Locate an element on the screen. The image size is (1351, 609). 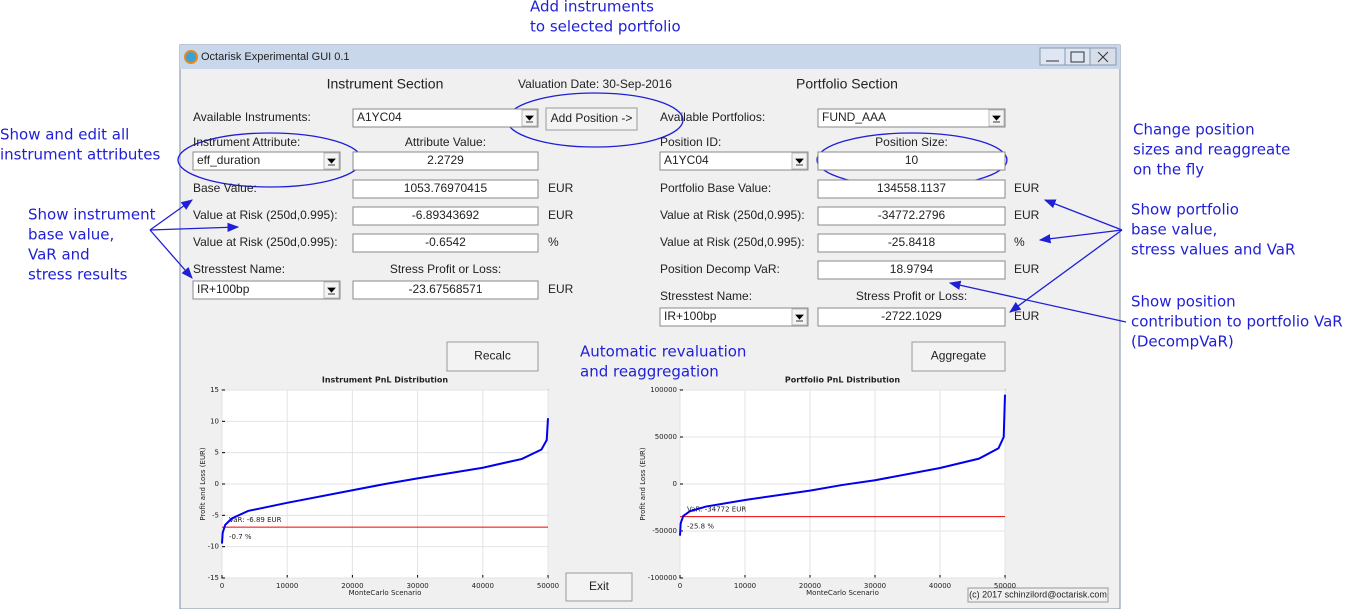
annotation: Show and edit all is located at coordinates (64, 135).